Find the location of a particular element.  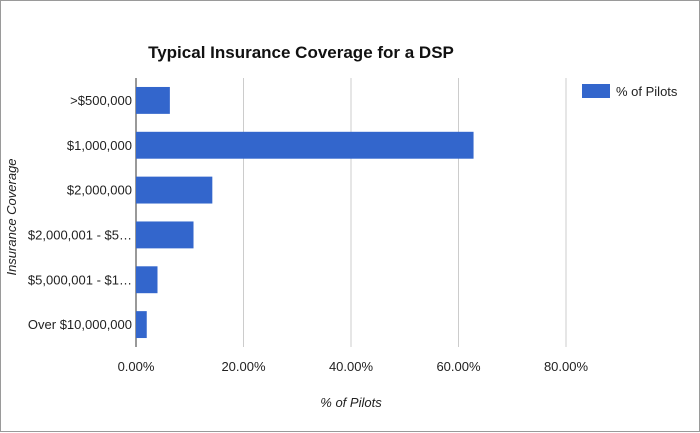

chart-title: Typical Insurance Coverage for a DSP is located at coordinates (301, 52).